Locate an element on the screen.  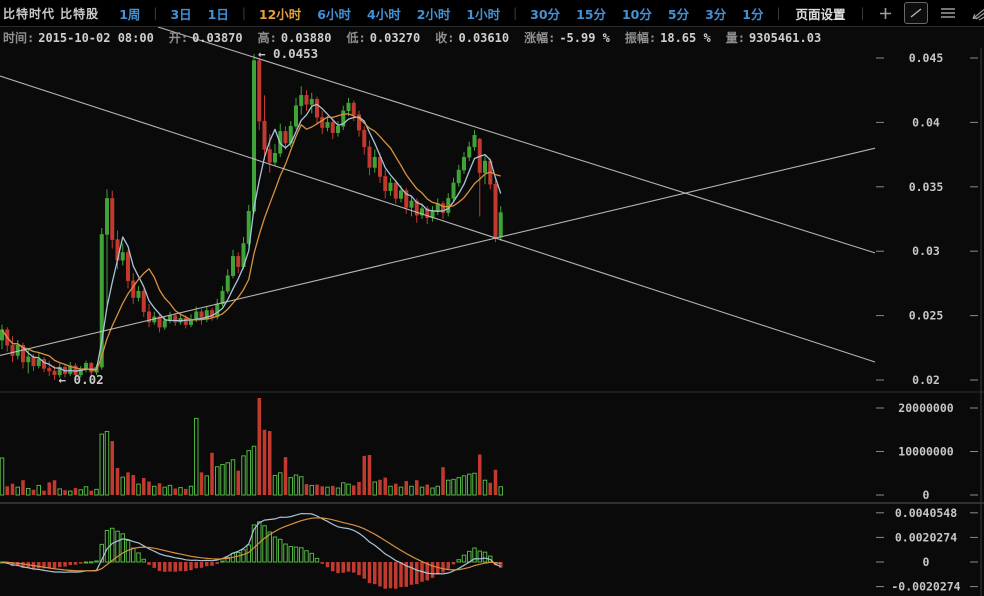
timeframe-15分: 15分 is located at coordinates (591, 14).